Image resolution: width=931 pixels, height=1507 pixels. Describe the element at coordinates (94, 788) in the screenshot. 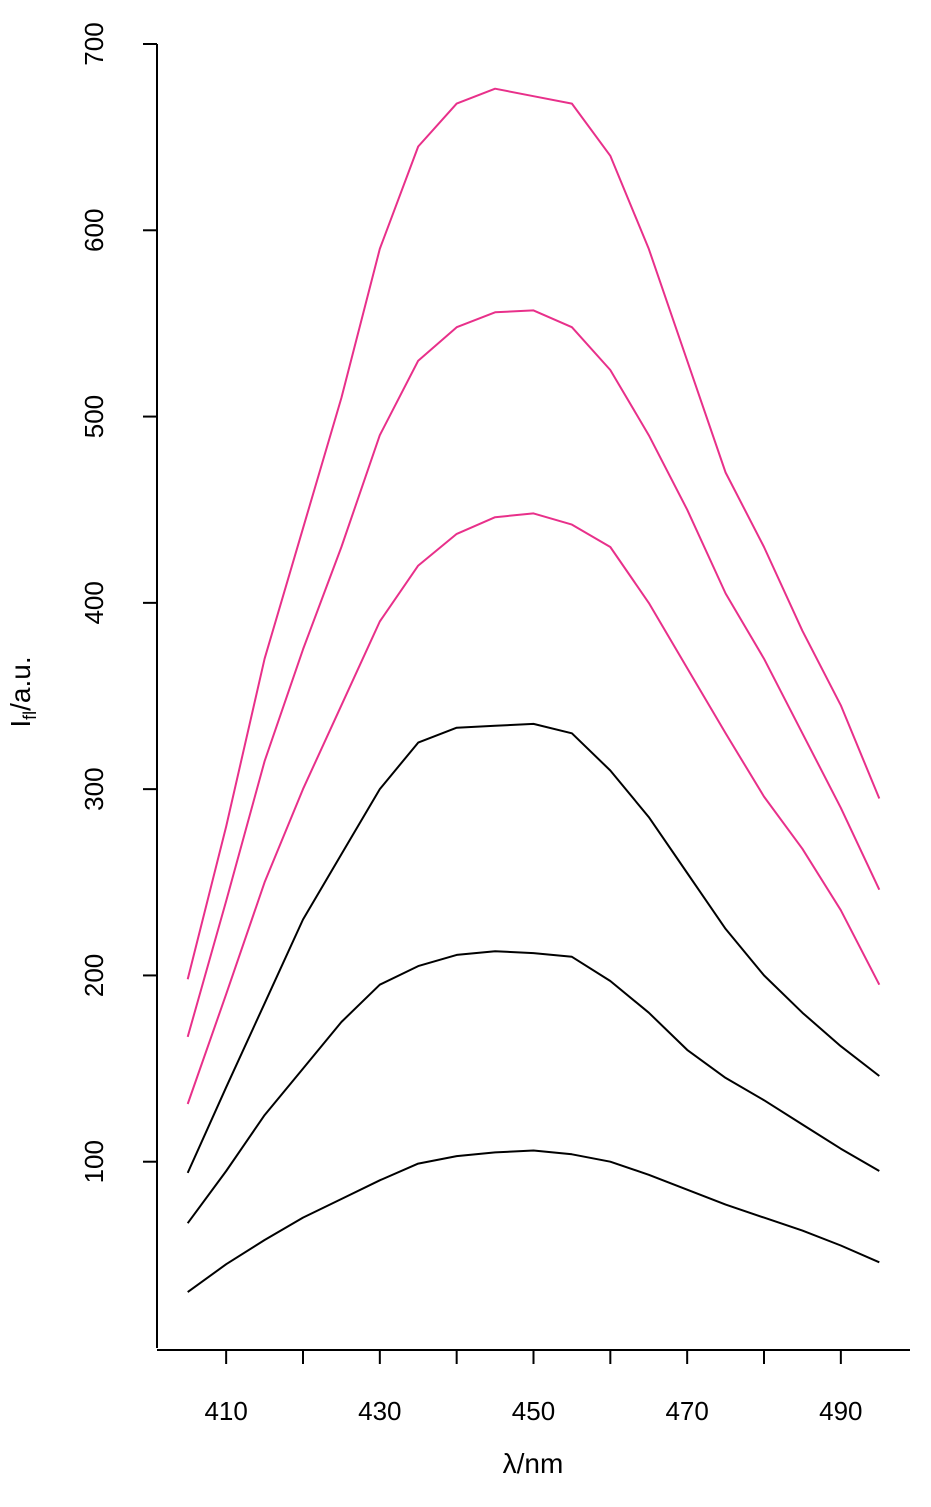

I see `y-tick-label: 300` at that location.